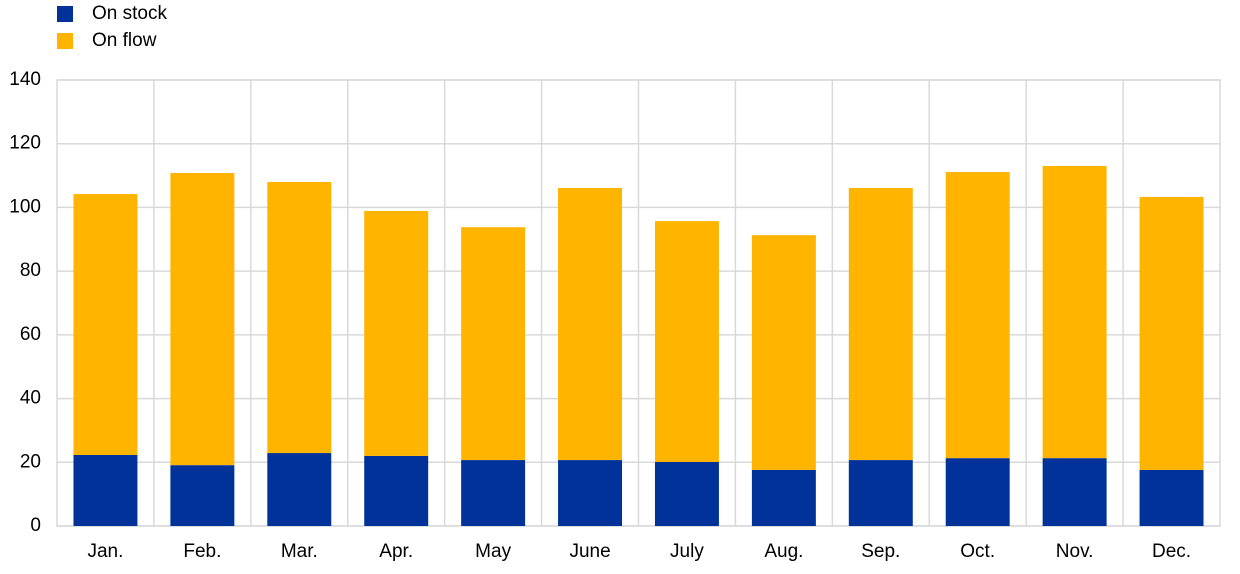  Describe the element at coordinates (35, 525) in the screenshot. I see `y-tick-label: 0` at that location.